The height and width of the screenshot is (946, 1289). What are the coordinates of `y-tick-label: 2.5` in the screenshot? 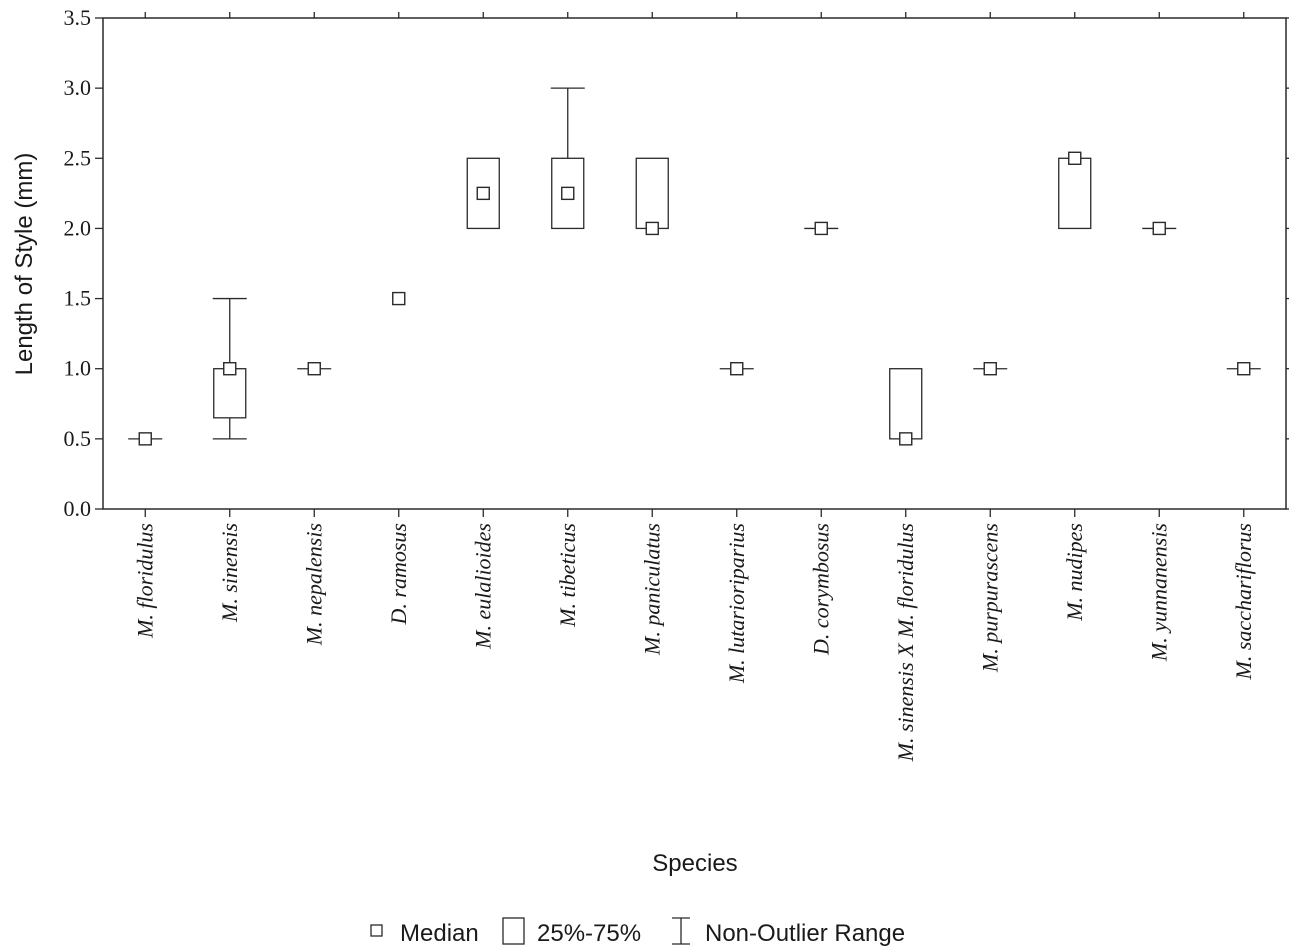 It's located at (78, 157).